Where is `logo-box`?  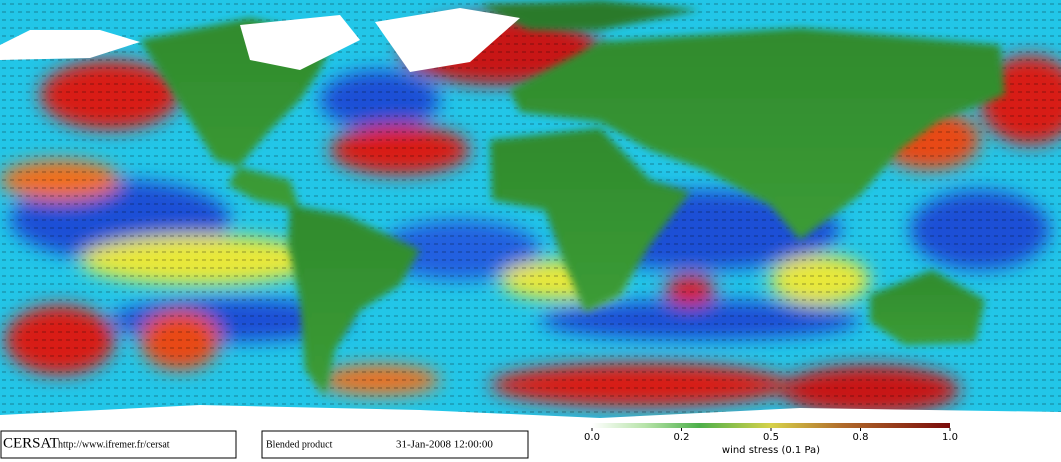 logo-box is located at coordinates (118, 444).